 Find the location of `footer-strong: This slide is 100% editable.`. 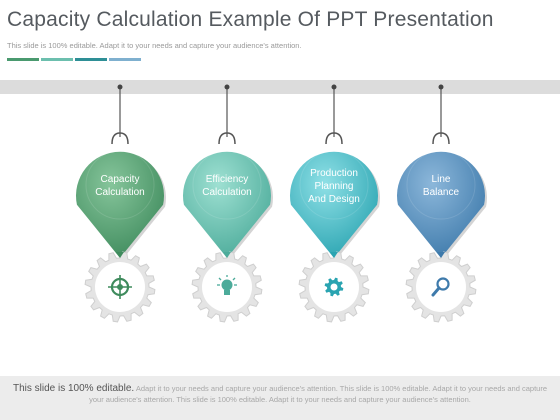

footer-strong: This slide is 100% editable. is located at coordinates (73, 388).